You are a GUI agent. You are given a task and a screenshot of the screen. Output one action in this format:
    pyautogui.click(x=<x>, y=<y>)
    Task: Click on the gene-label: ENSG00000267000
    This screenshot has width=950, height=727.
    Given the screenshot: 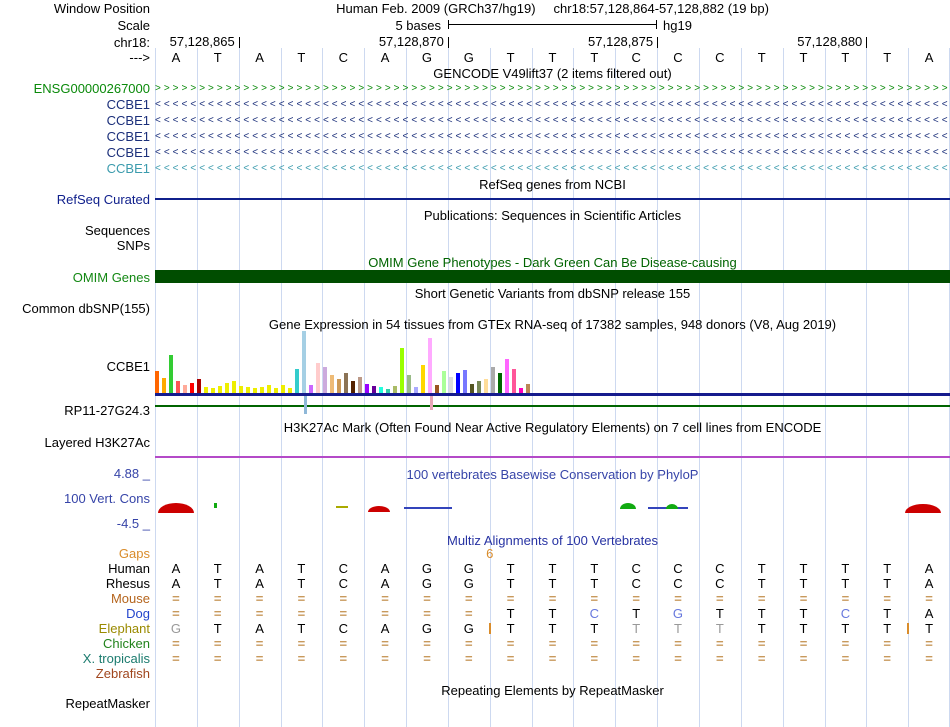 What is the action you would take?
    pyautogui.click(x=91, y=88)
    